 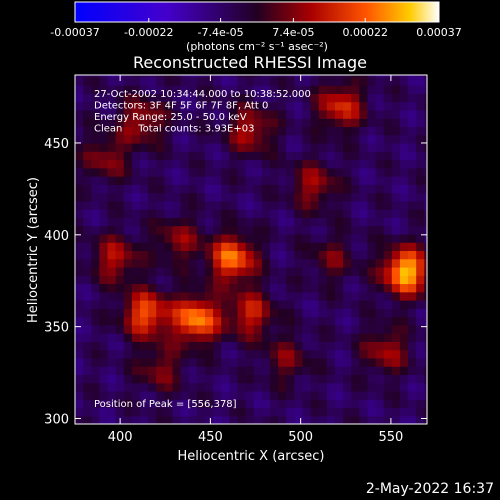 What do you see at coordinates (120, 437) in the screenshot?
I see `x-tick-label: 400` at bounding box center [120, 437].